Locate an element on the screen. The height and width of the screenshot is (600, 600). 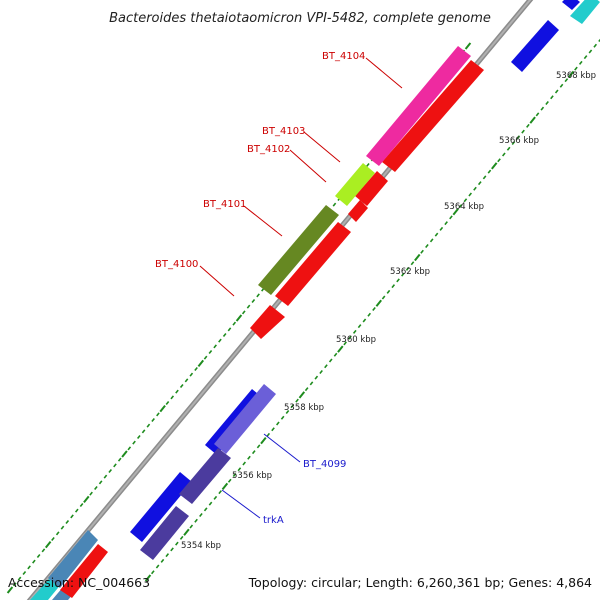
gene-label-bt4104: BT_4104 is located at coordinates (343, 56).